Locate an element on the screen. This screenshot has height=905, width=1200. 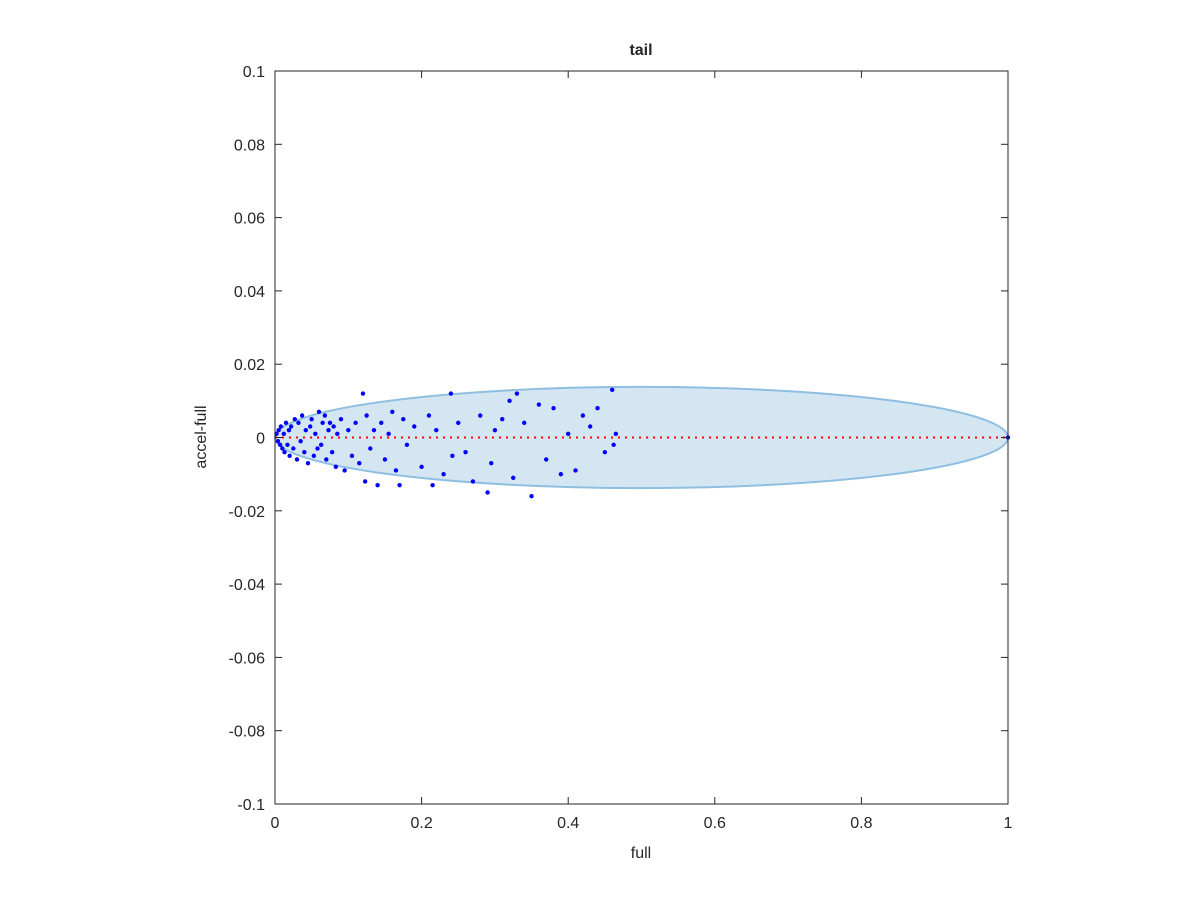
y-tick-label: 0.06 is located at coordinates (249, 219).